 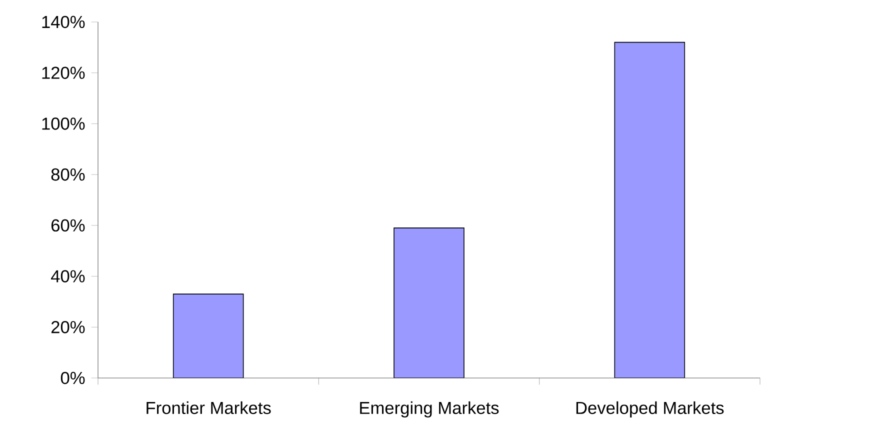 What do you see at coordinates (63, 22) in the screenshot?
I see `y-tick-label: 140%` at bounding box center [63, 22].